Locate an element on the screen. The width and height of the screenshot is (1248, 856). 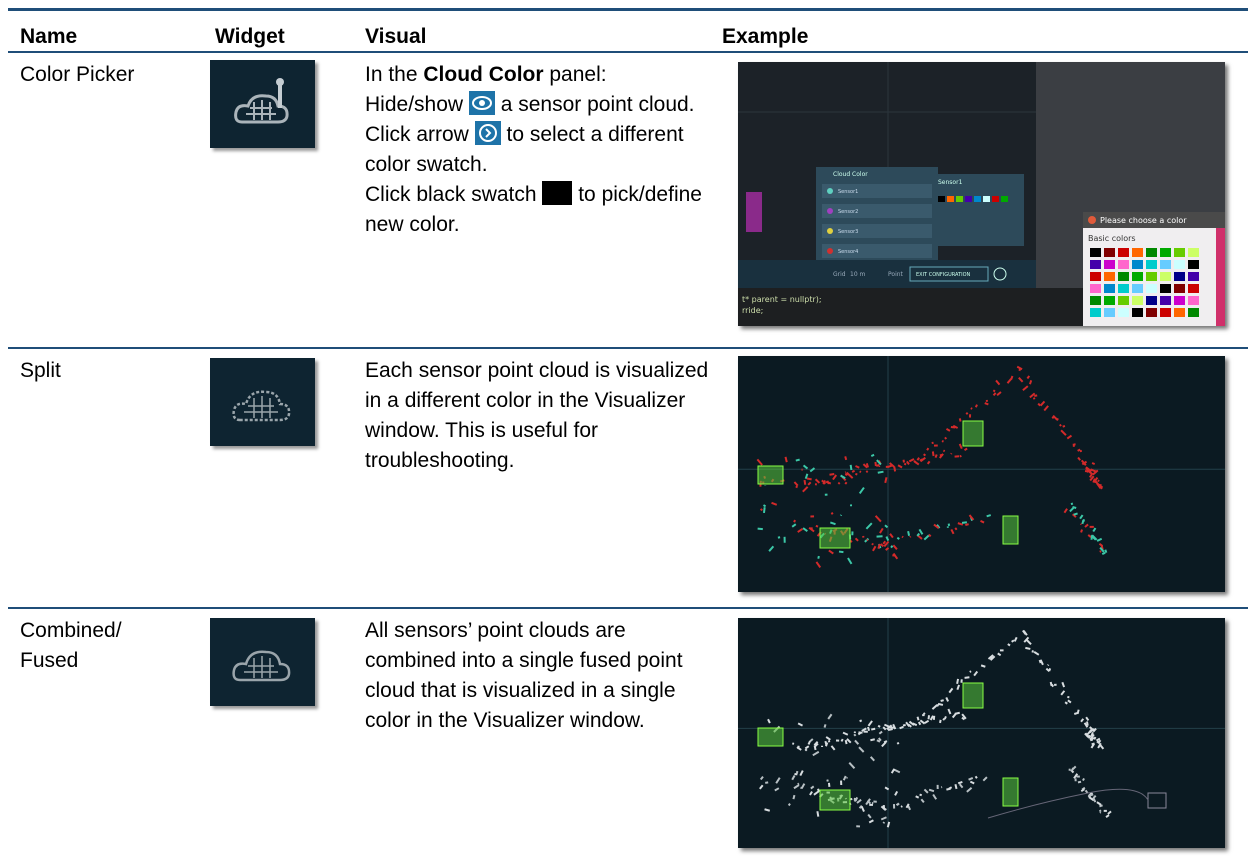
swatch-mini is located at coordinates (959, 199).